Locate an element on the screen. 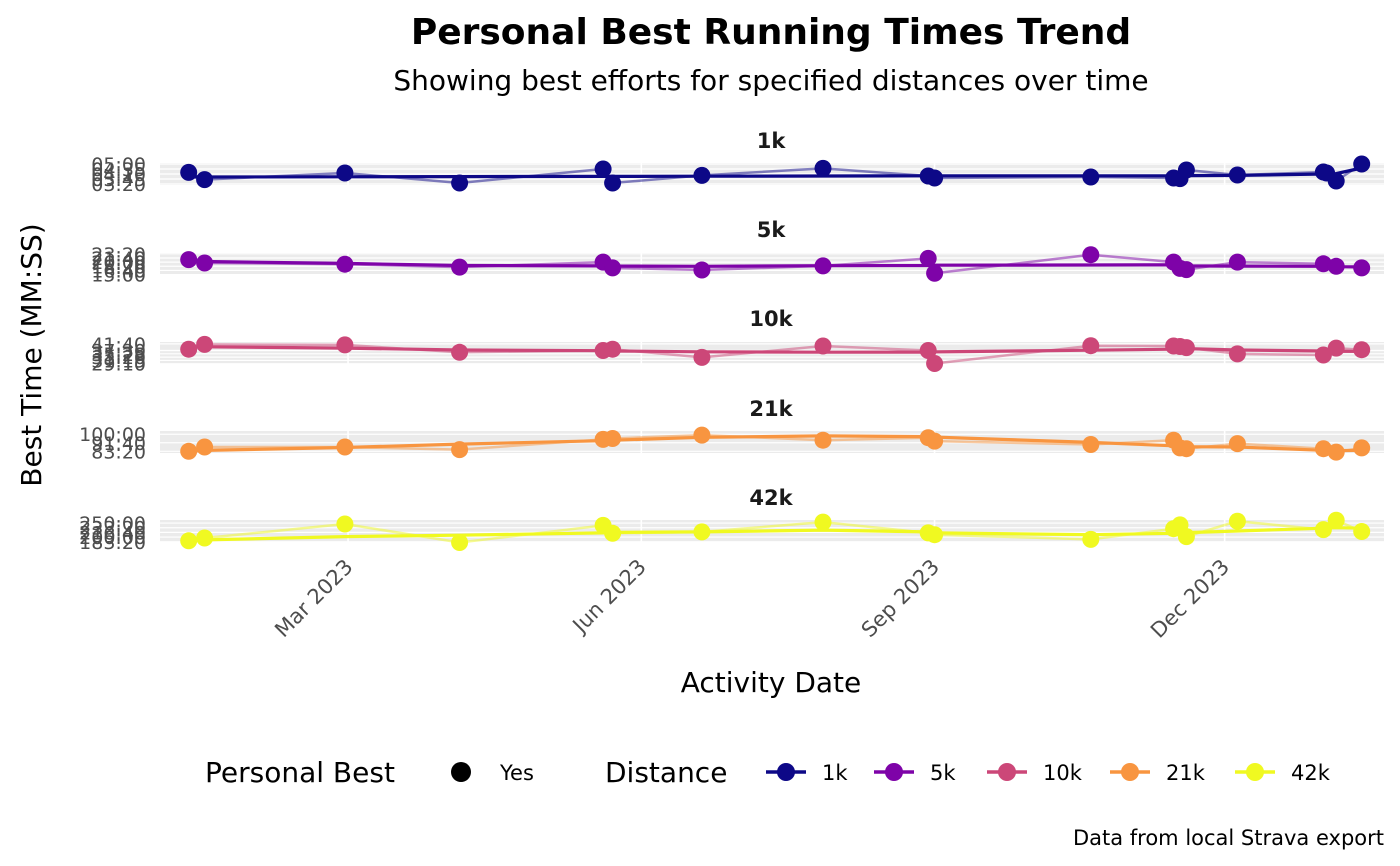 This screenshot has width=1400, height=866. x-axis-title: Activity Date is located at coordinates (771, 682).